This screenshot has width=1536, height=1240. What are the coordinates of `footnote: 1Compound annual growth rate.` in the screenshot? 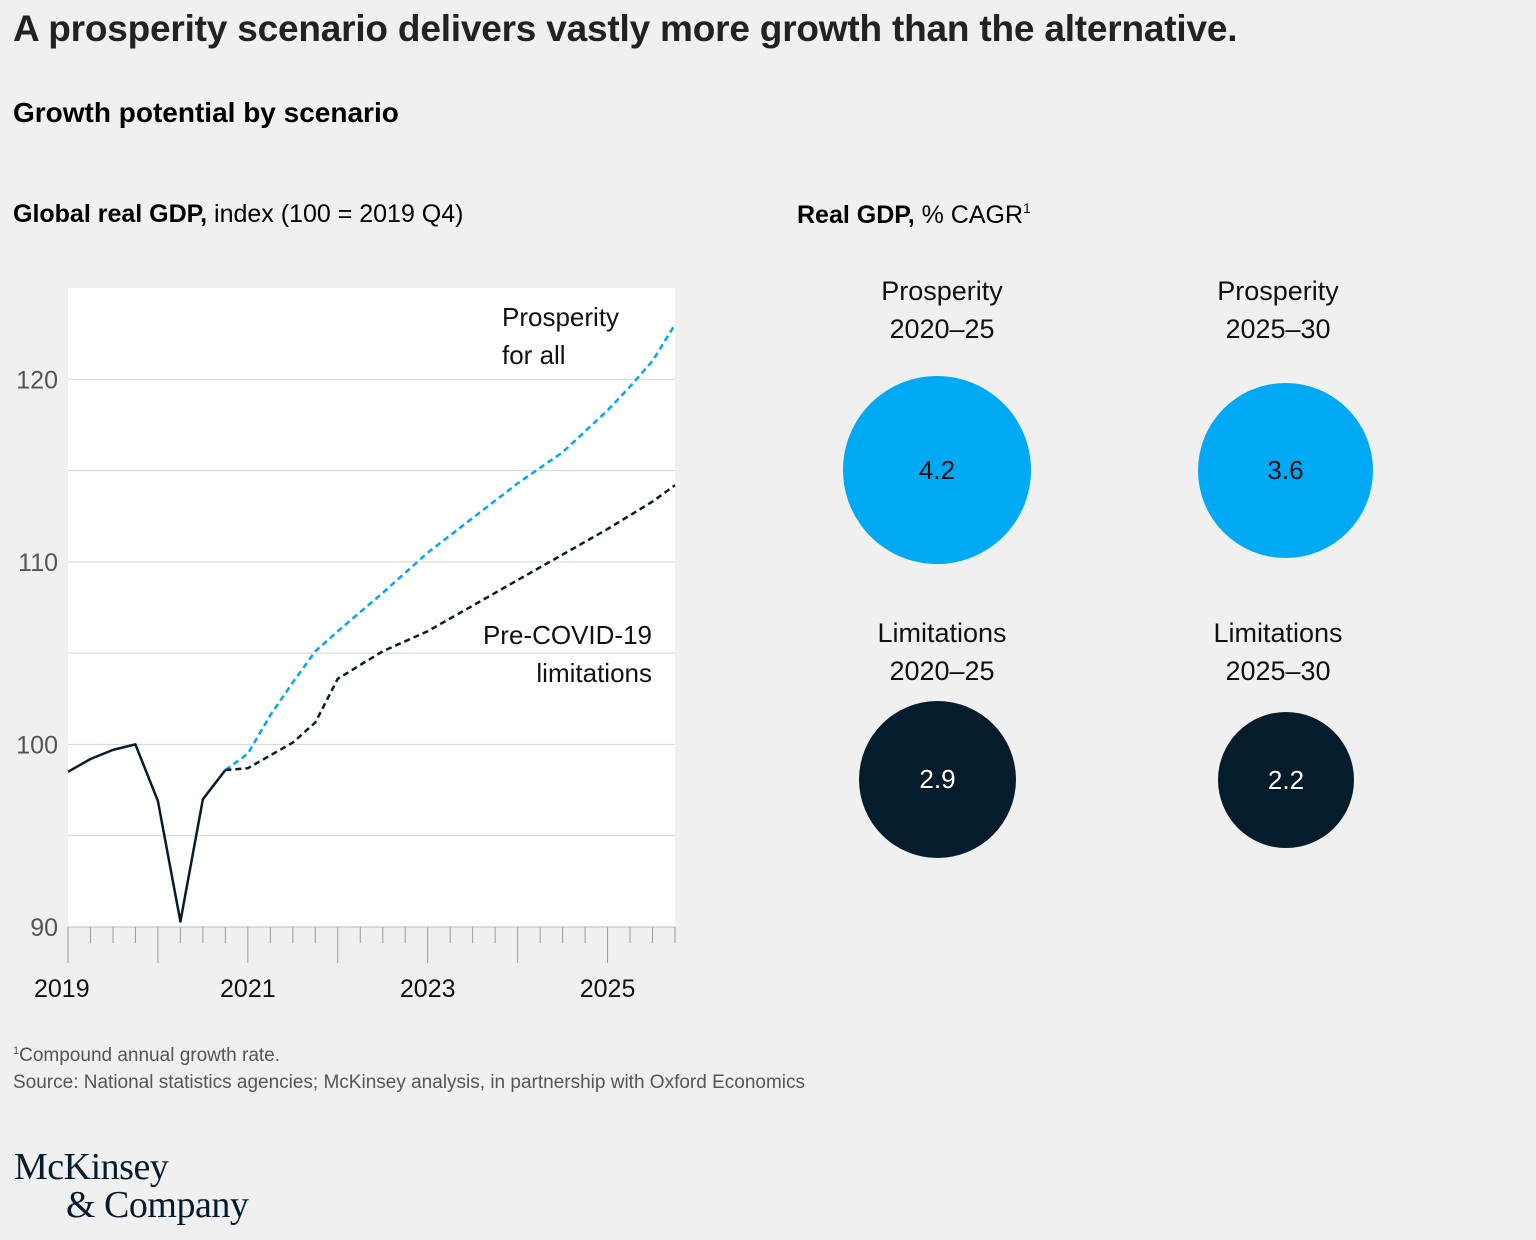 It's located at (146, 1056).